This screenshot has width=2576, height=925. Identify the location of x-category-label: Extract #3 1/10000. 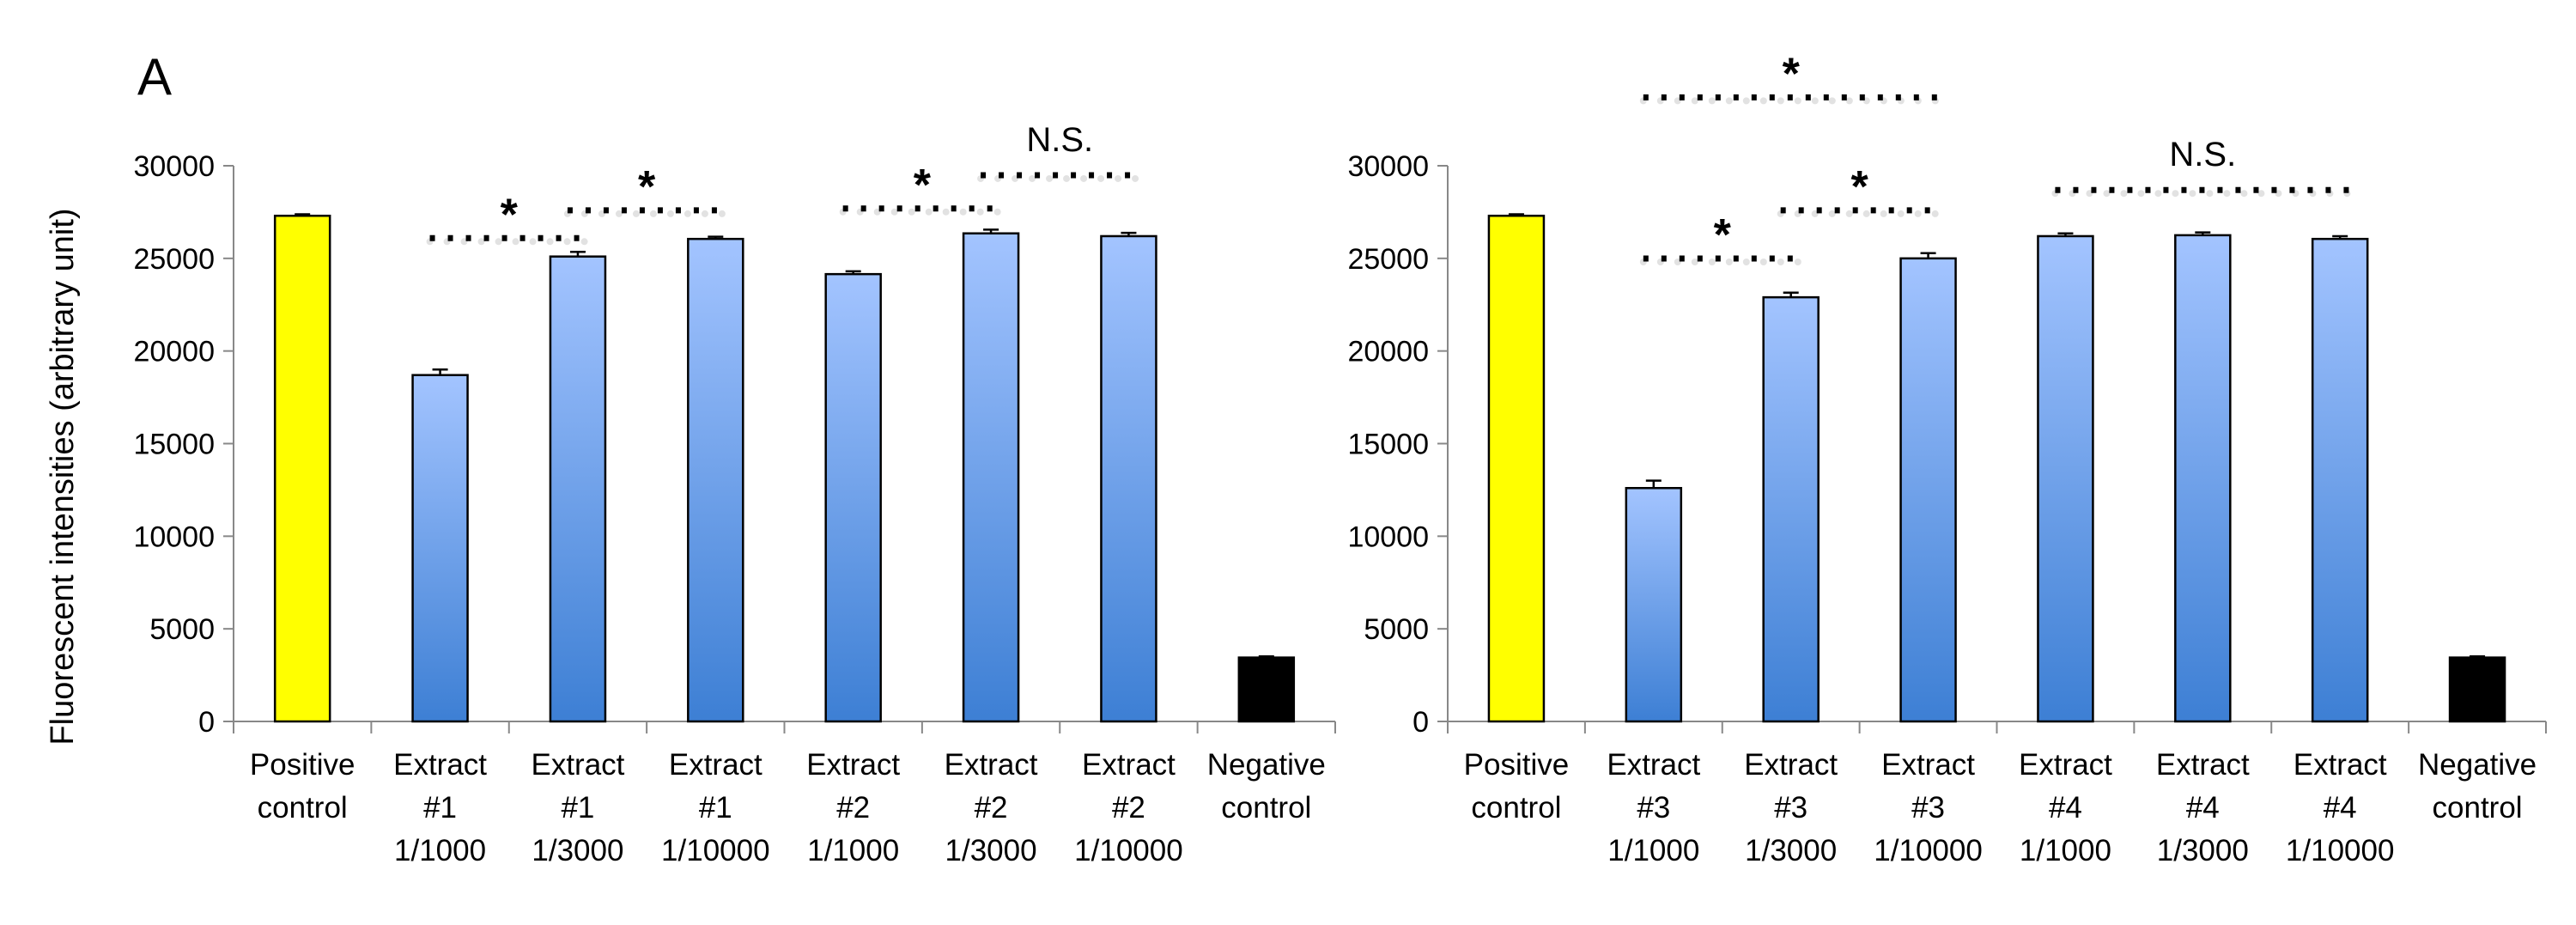
(1929, 807).